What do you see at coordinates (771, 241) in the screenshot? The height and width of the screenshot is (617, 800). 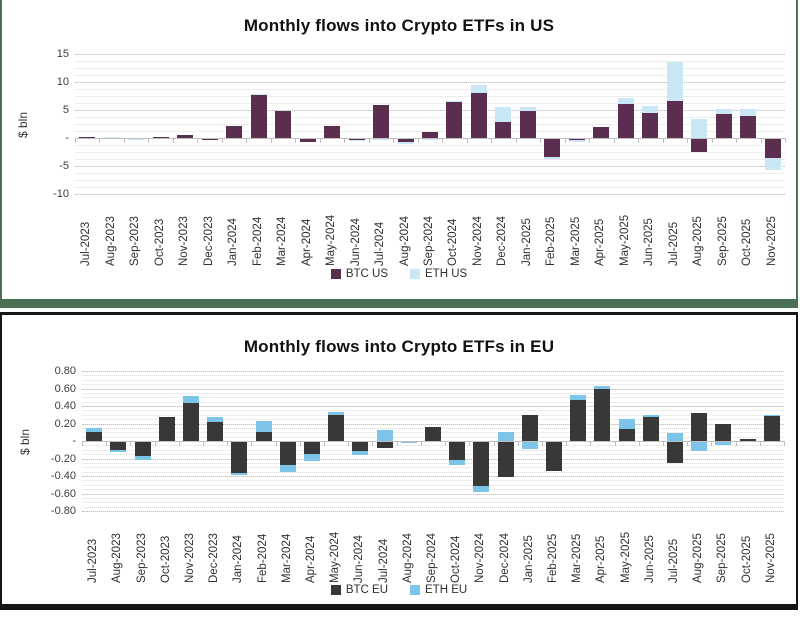 I see `x-axis-month-label: Nov-2025` at bounding box center [771, 241].